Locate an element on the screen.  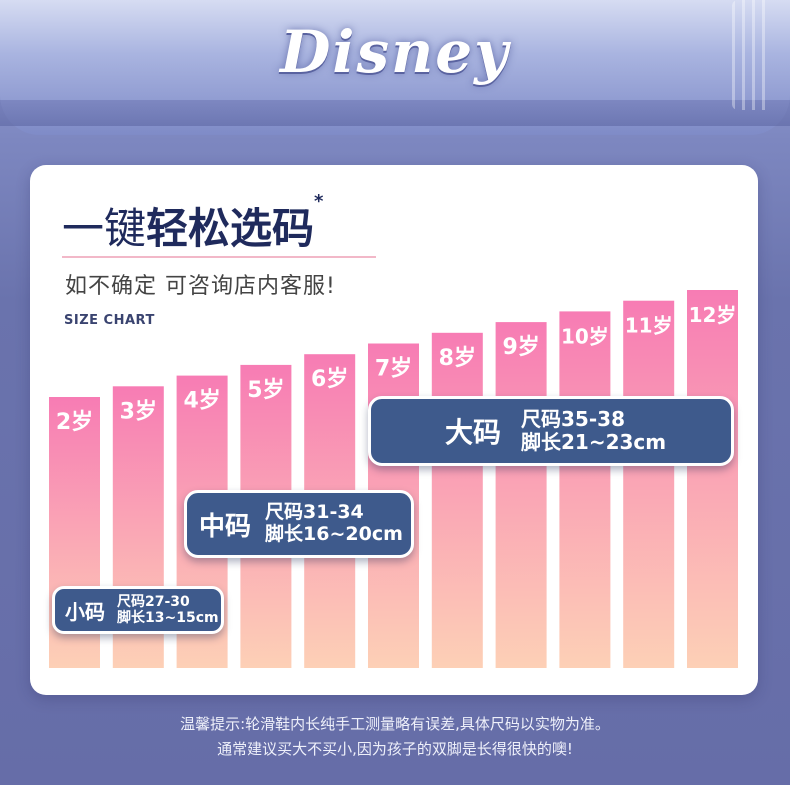
bar-label-1: 2岁 is located at coordinates (74, 422).